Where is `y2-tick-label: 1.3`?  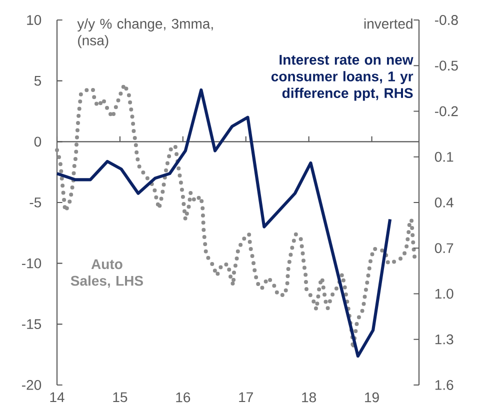
y2-tick-label: 1.3 is located at coordinates (444, 339).